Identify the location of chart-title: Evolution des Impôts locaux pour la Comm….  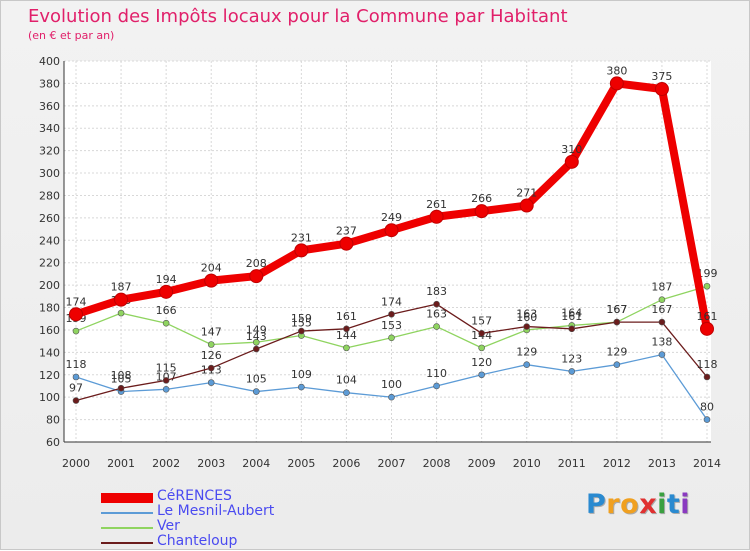
(298, 16).